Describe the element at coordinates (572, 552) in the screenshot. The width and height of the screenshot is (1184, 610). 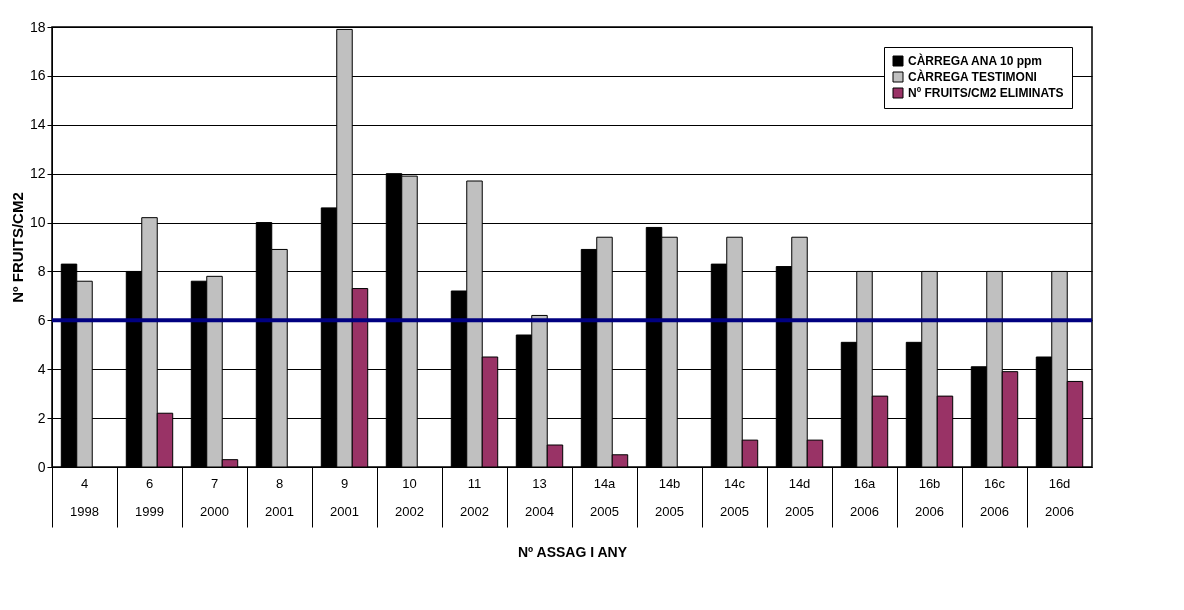
I see `x-axis-title: Nº ASSAG I ANY` at that location.